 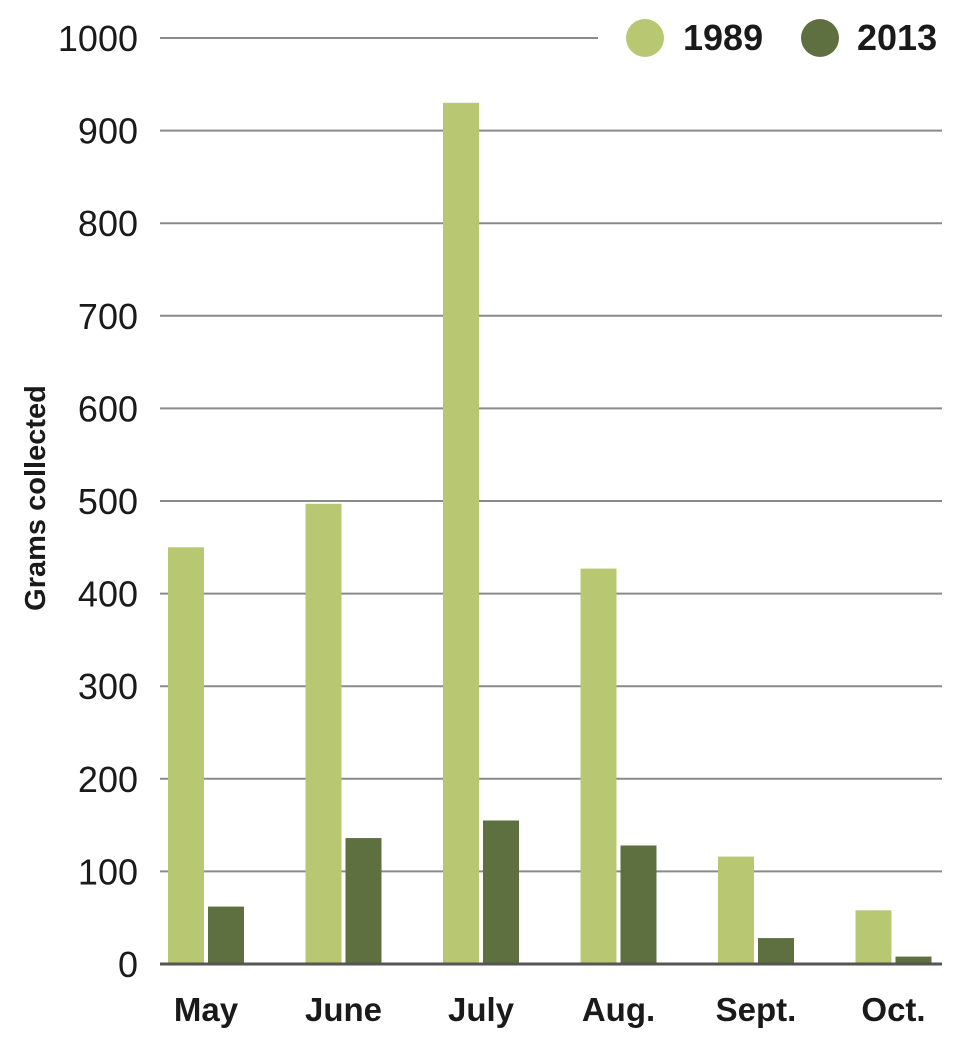 I want to click on legend: 1989 2013, so click(x=781, y=37).